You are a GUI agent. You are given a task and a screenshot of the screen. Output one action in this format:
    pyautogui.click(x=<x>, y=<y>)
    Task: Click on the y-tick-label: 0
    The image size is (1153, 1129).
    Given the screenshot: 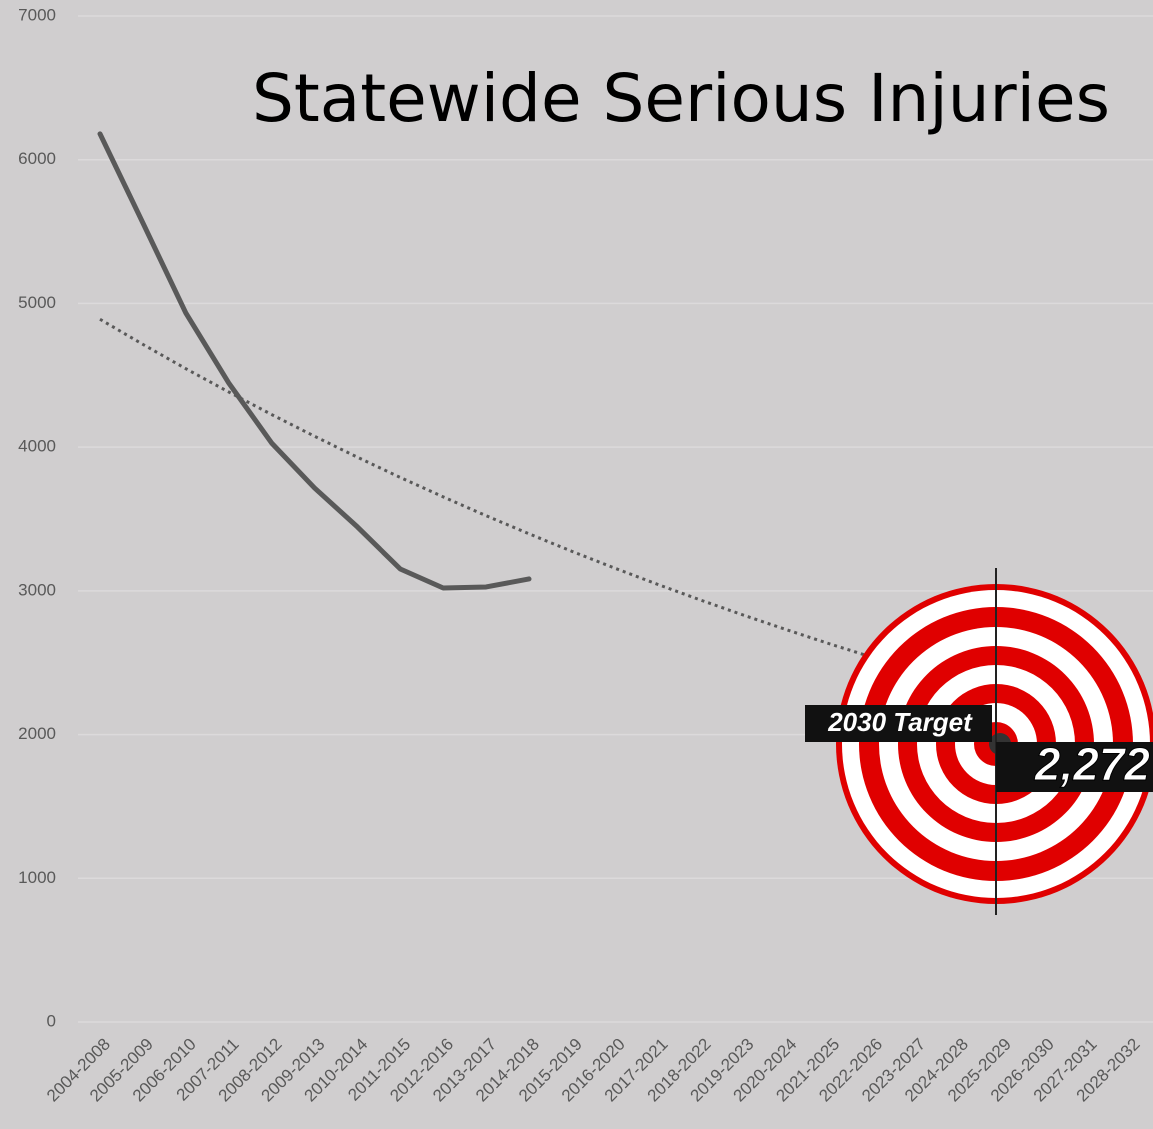 What is the action you would take?
    pyautogui.click(x=51, y=1020)
    